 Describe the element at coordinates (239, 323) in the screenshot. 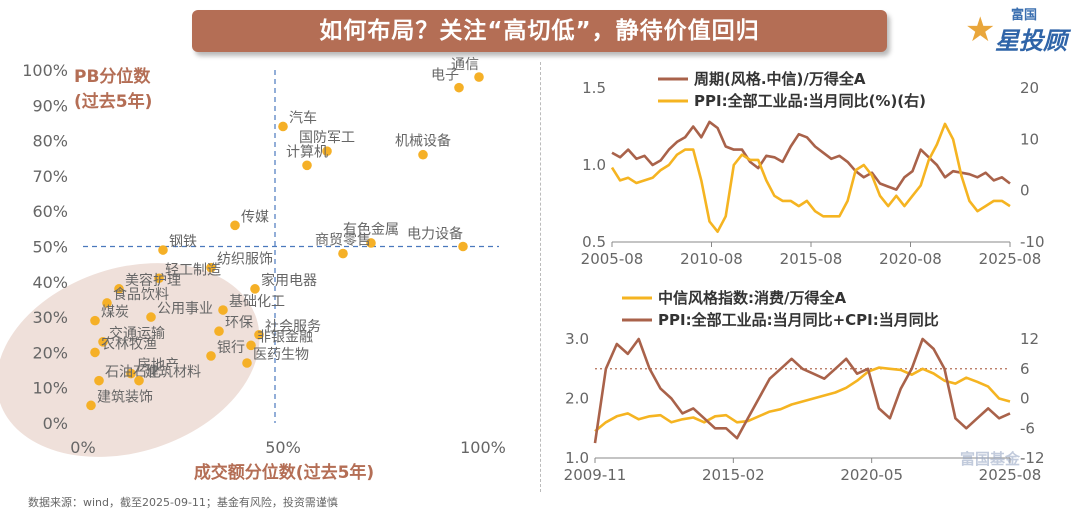

I see `scatter-point-label: 环保` at that location.